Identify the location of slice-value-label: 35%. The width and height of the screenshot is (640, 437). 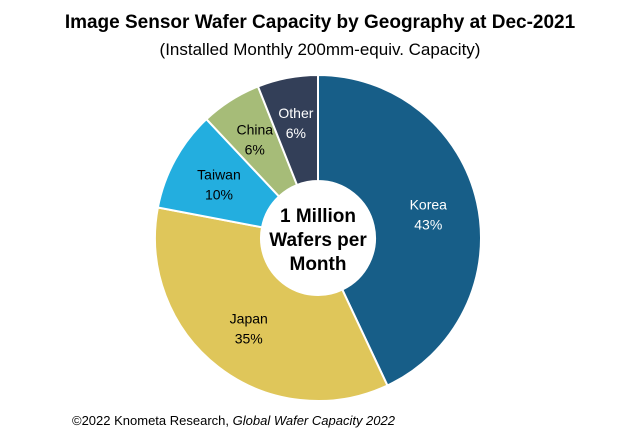
(249, 338).